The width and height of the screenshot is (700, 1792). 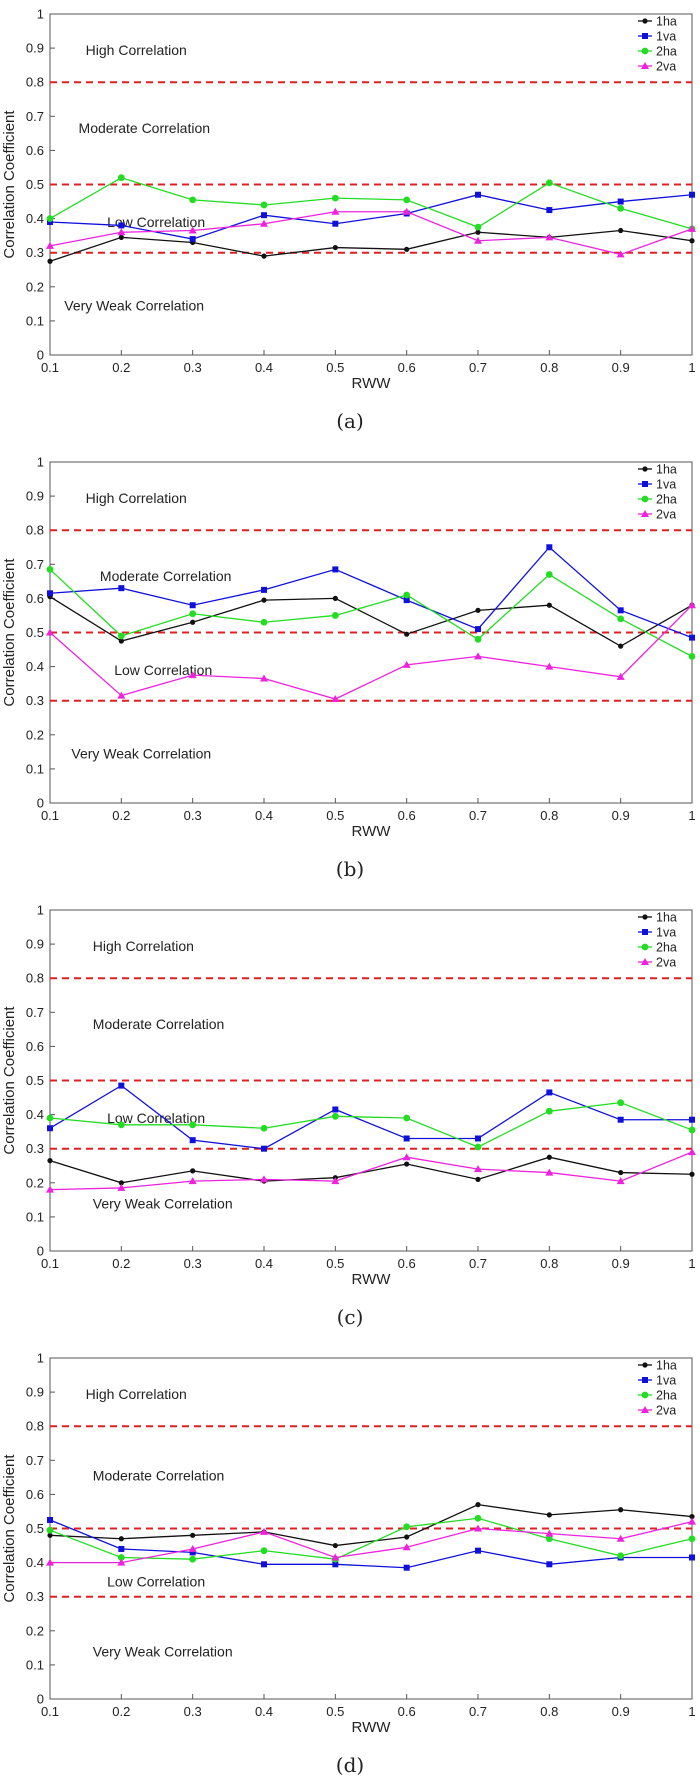 What do you see at coordinates (372, 1279) in the screenshot?
I see `x-axis-title: RWW` at bounding box center [372, 1279].